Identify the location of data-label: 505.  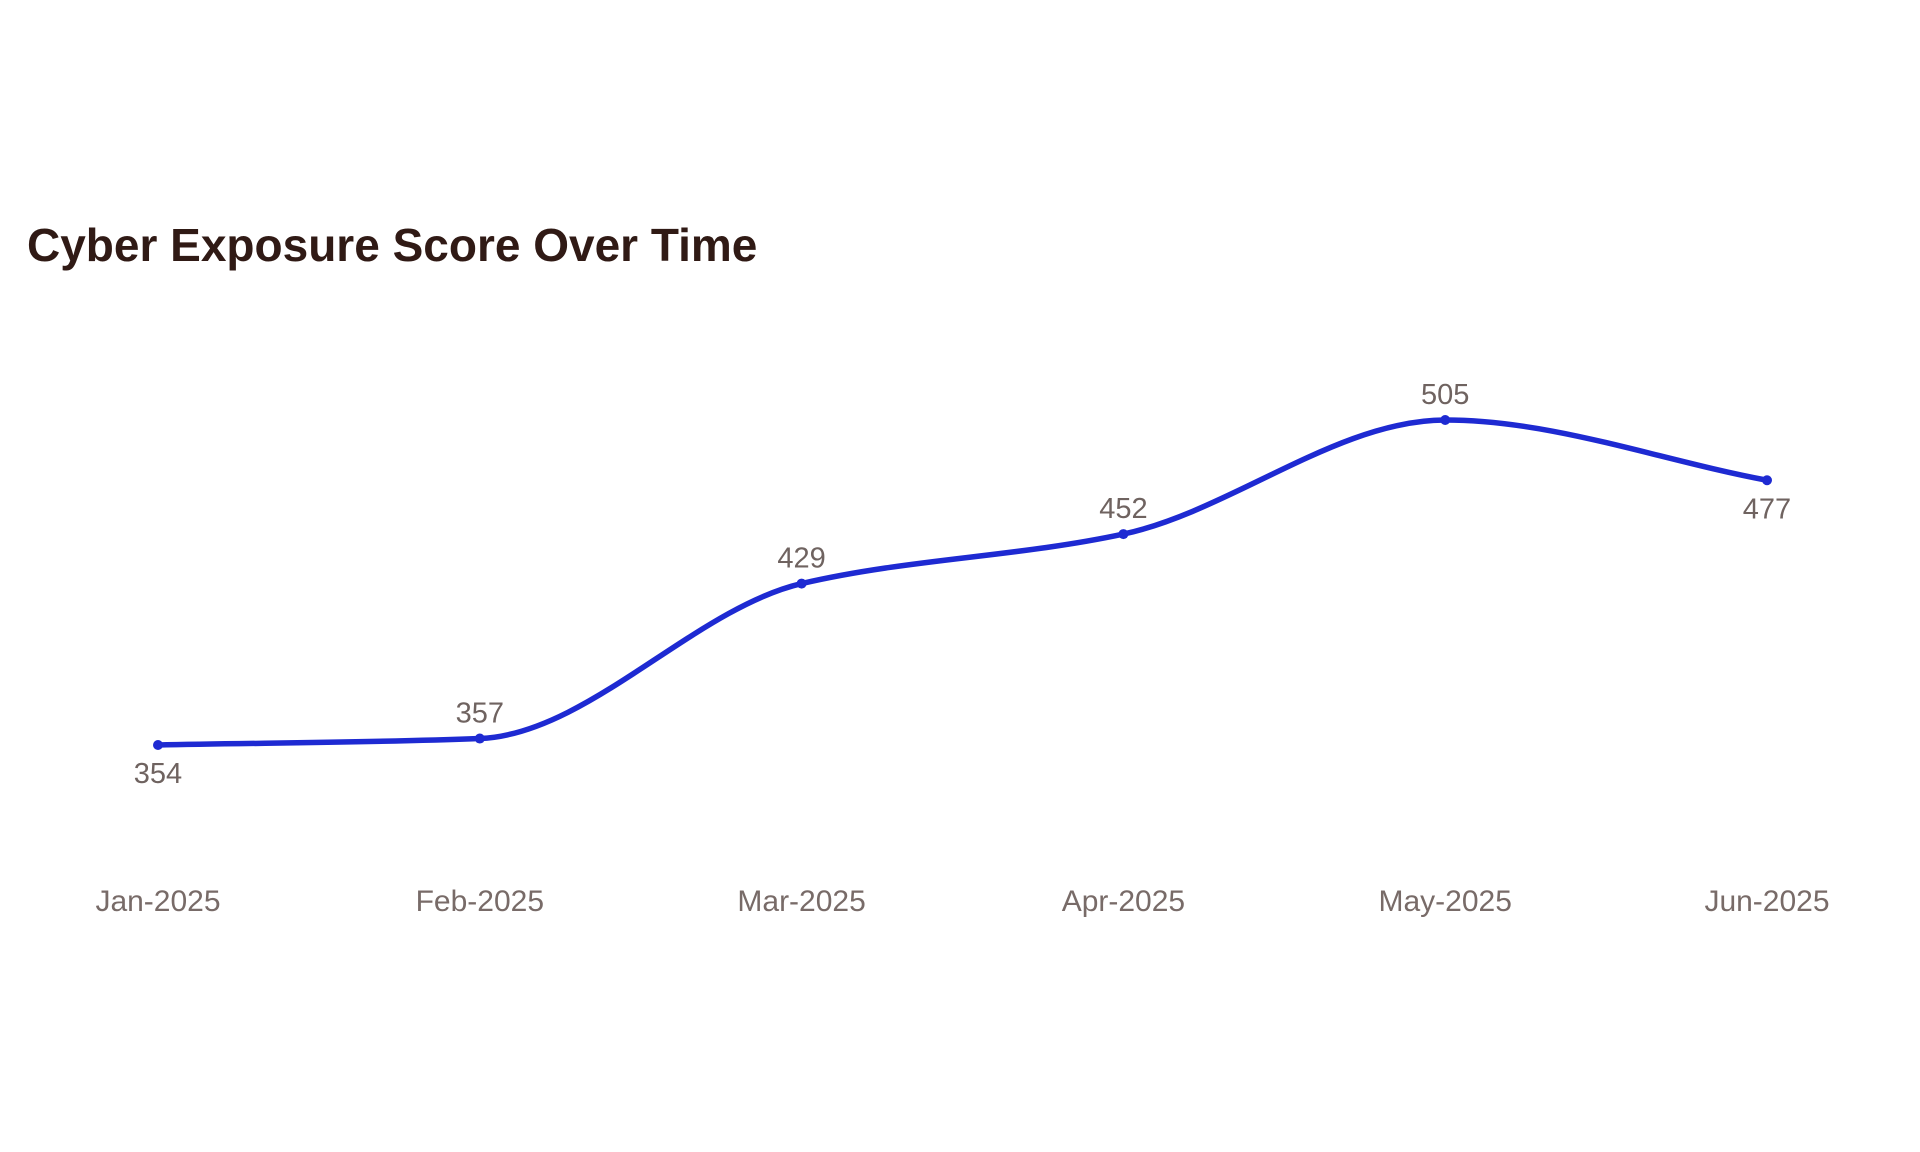
(1445, 395).